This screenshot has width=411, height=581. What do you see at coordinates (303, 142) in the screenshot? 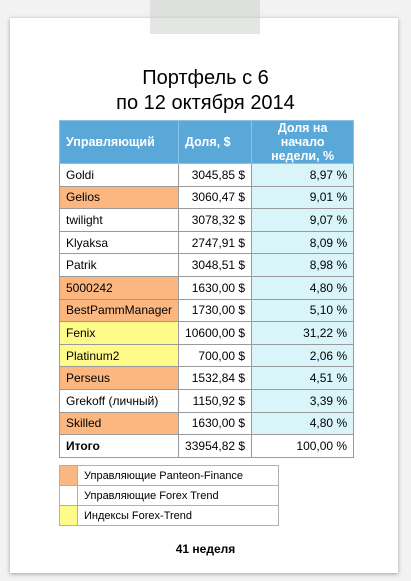
I see `header-share-pct: Доля на начало недели, %` at bounding box center [303, 142].